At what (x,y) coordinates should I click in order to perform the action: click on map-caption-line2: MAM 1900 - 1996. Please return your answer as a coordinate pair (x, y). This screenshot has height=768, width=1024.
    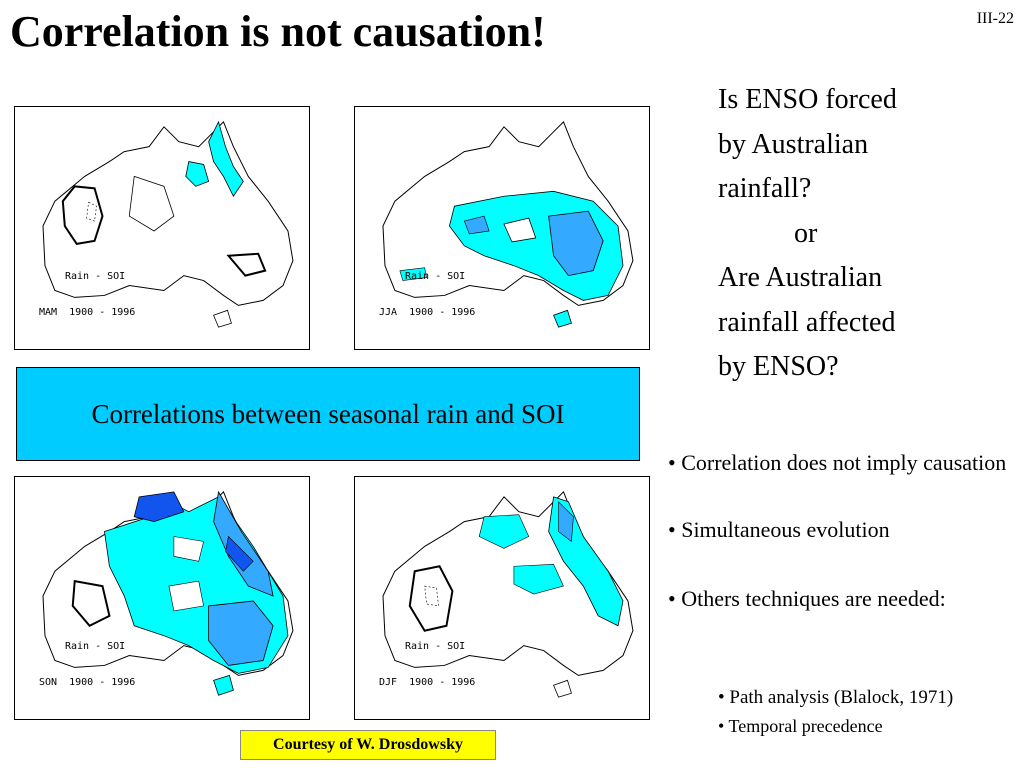
    Looking at the image, I should click on (87, 312).